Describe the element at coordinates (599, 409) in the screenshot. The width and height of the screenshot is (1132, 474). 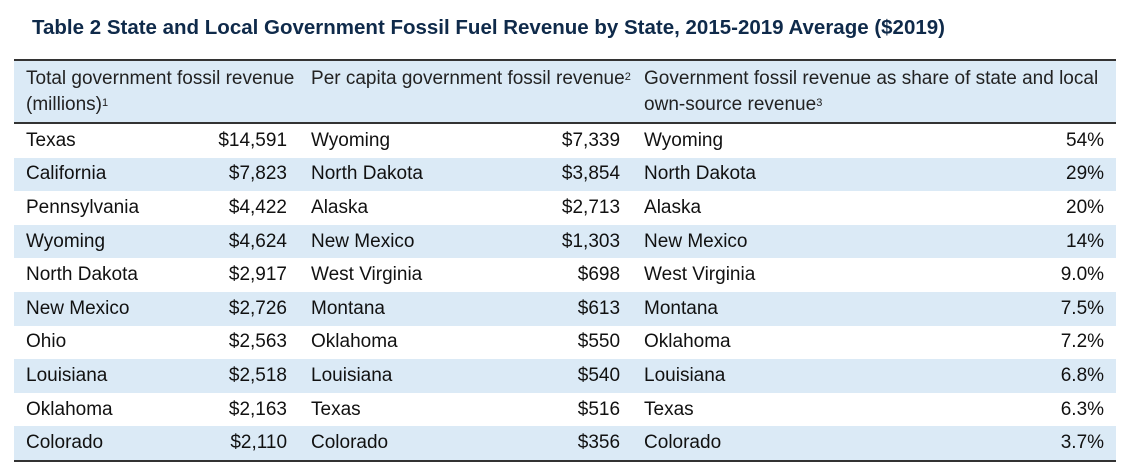
I see `per-capita-revenue-cell: $516` at that location.